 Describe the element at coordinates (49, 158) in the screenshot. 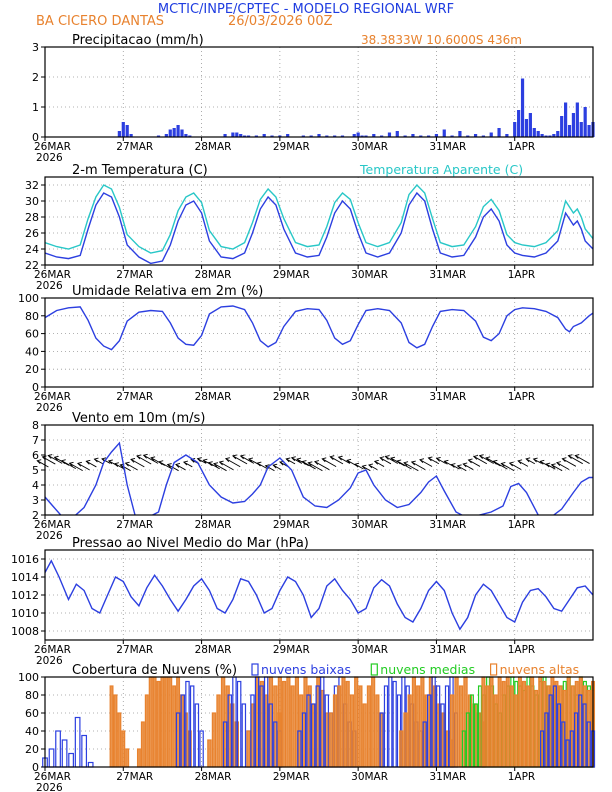

I see `precip-year-label: 2026` at that location.